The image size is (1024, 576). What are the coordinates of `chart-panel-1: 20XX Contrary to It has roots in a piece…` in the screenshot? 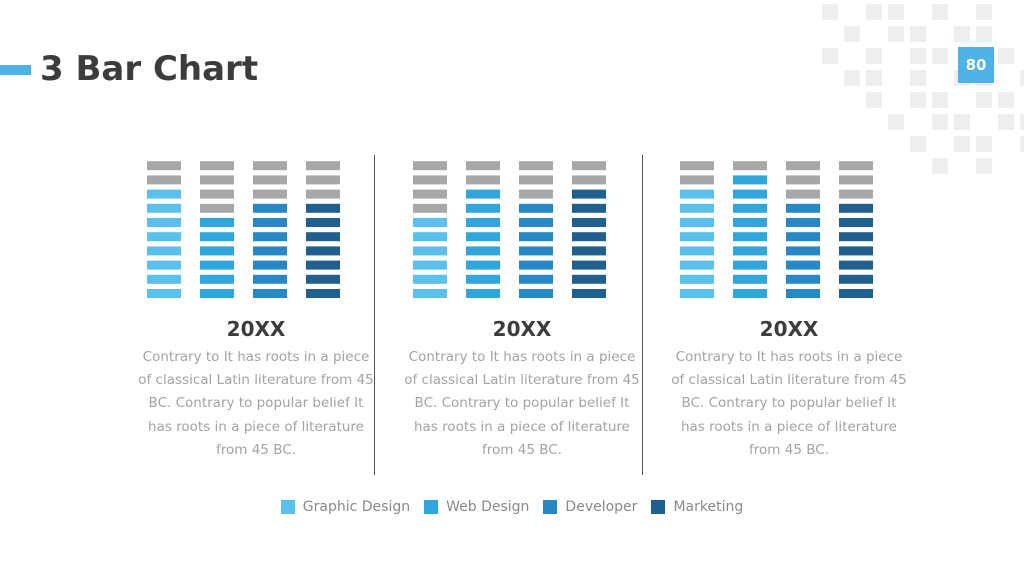 It's located at (256, 320).